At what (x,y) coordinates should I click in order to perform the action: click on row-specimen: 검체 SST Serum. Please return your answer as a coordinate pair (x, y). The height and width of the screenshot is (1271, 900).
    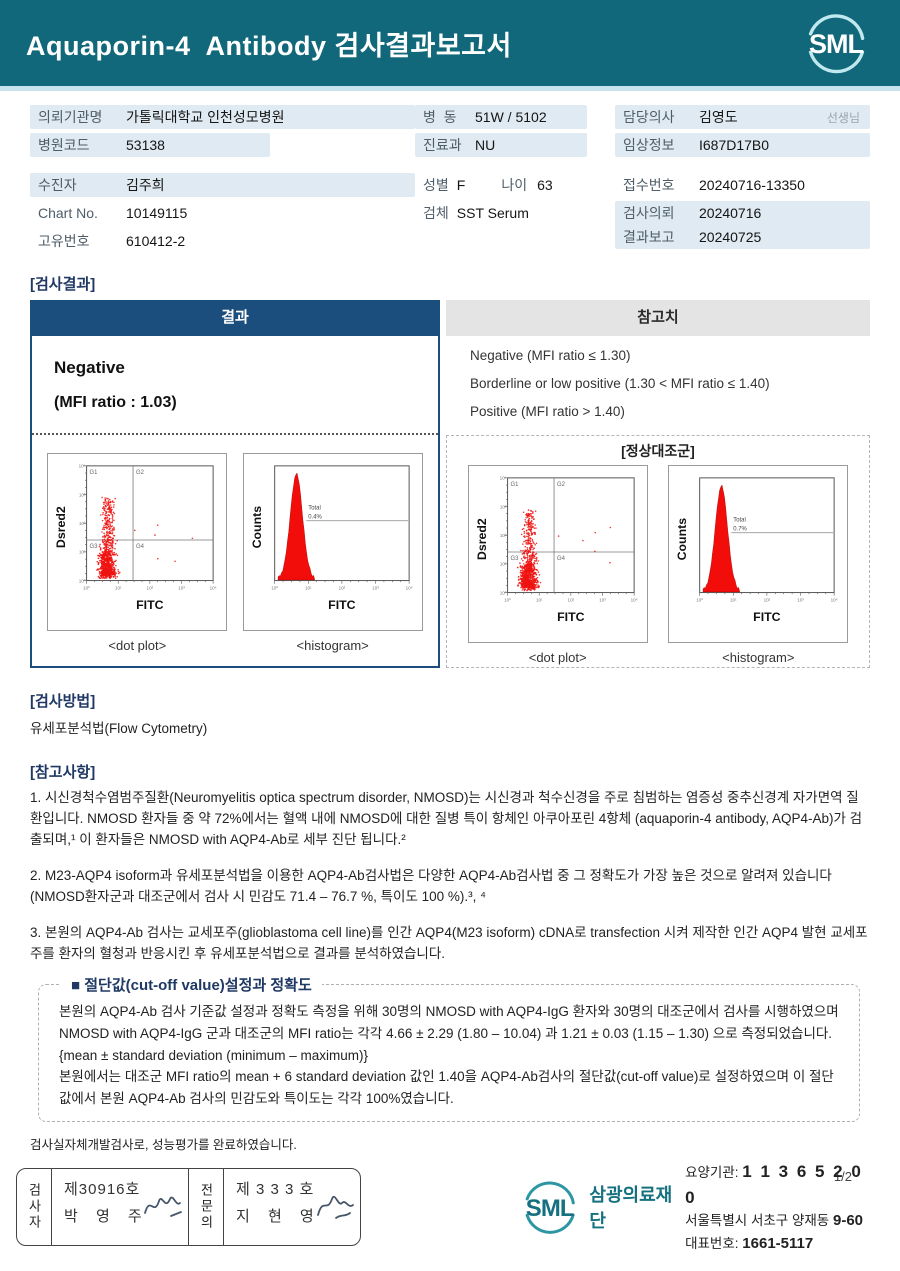
    Looking at the image, I should click on (515, 213).